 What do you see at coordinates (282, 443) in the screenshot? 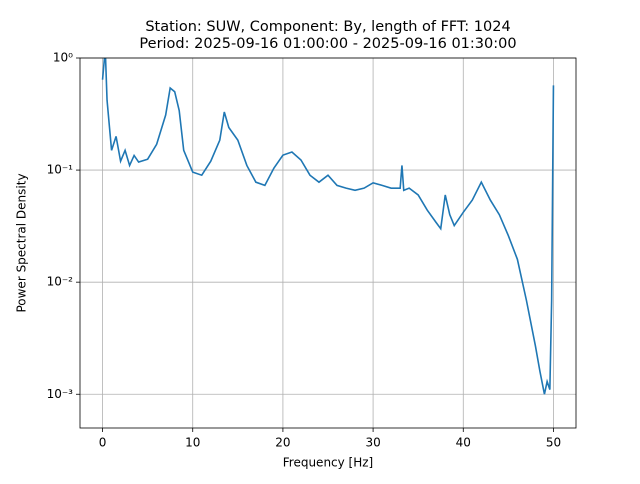
I see `x-tick-label: 20` at bounding box center [282, 443].